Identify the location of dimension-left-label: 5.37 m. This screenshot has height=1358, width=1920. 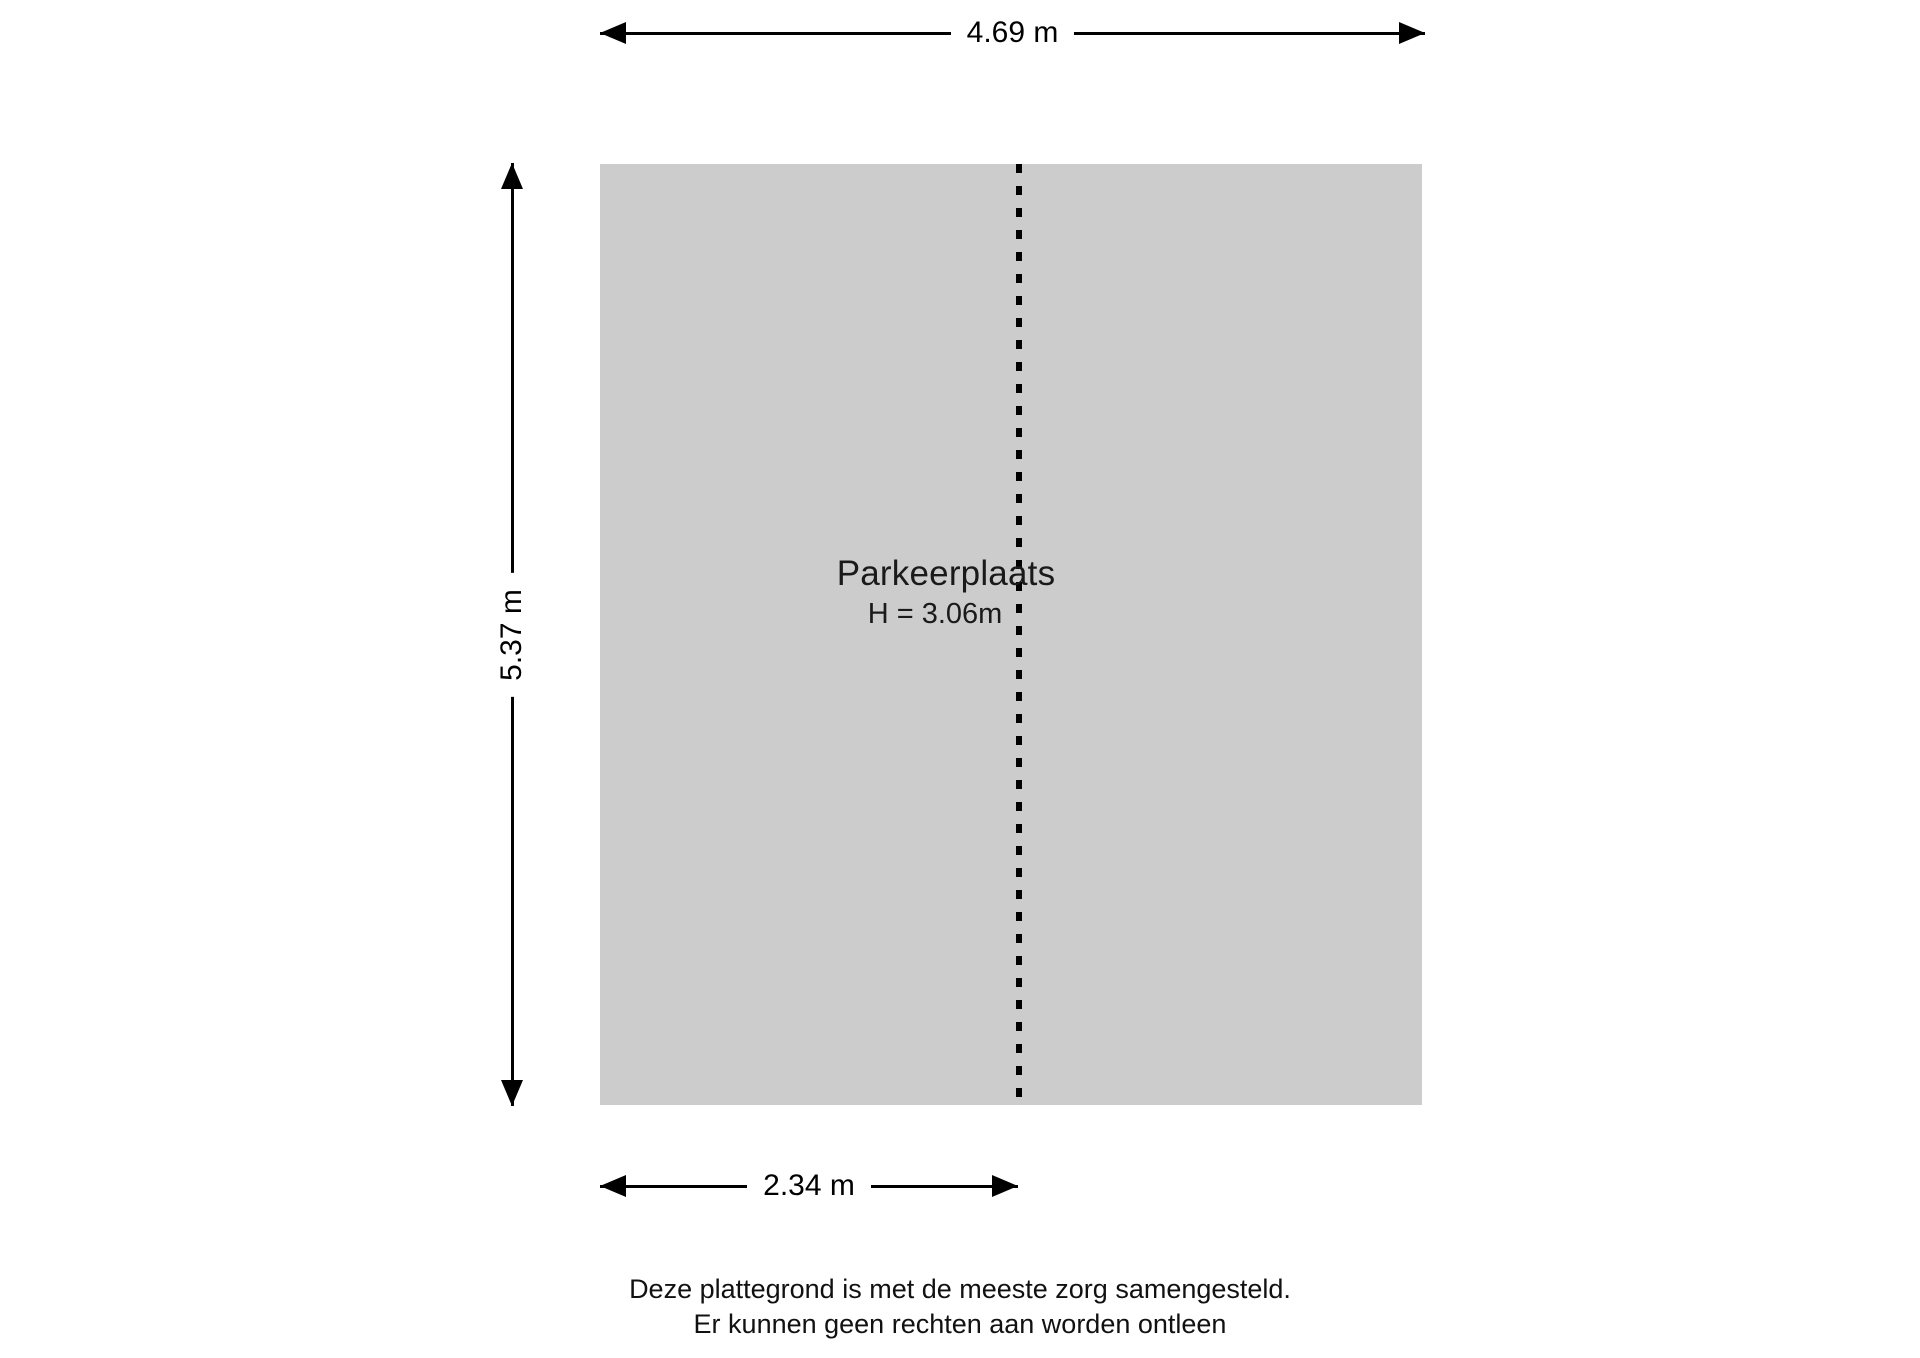
(511, 634).